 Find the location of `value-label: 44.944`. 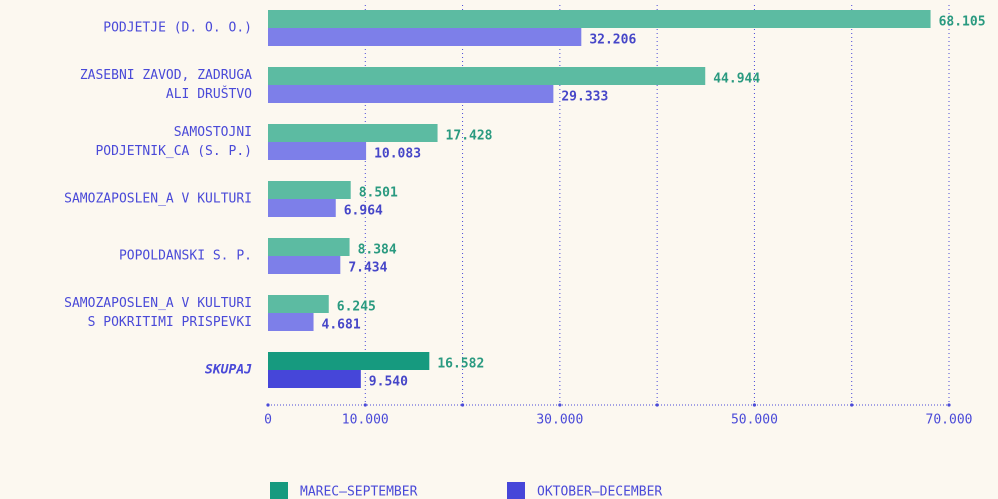

value-label: 44.944 is located at coordinates (736, 79).